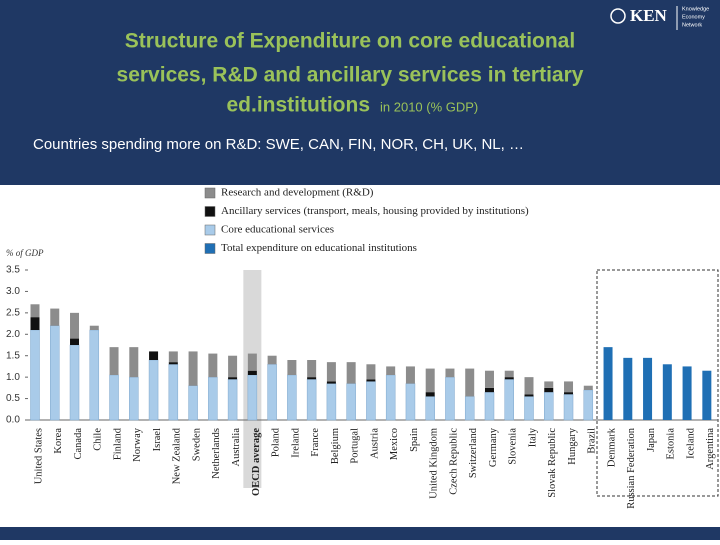  I want to click on x-tick-label: Slovak Republic, so click(552, 463).